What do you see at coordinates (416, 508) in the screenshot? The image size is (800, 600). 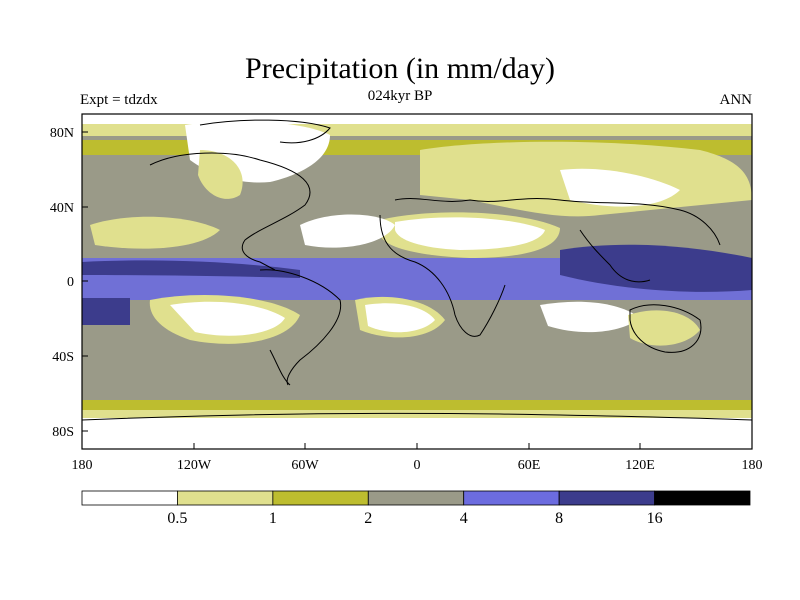 I see `colorbar: 0.5 1 2 4 8 16` at bounding box center [416, 508].